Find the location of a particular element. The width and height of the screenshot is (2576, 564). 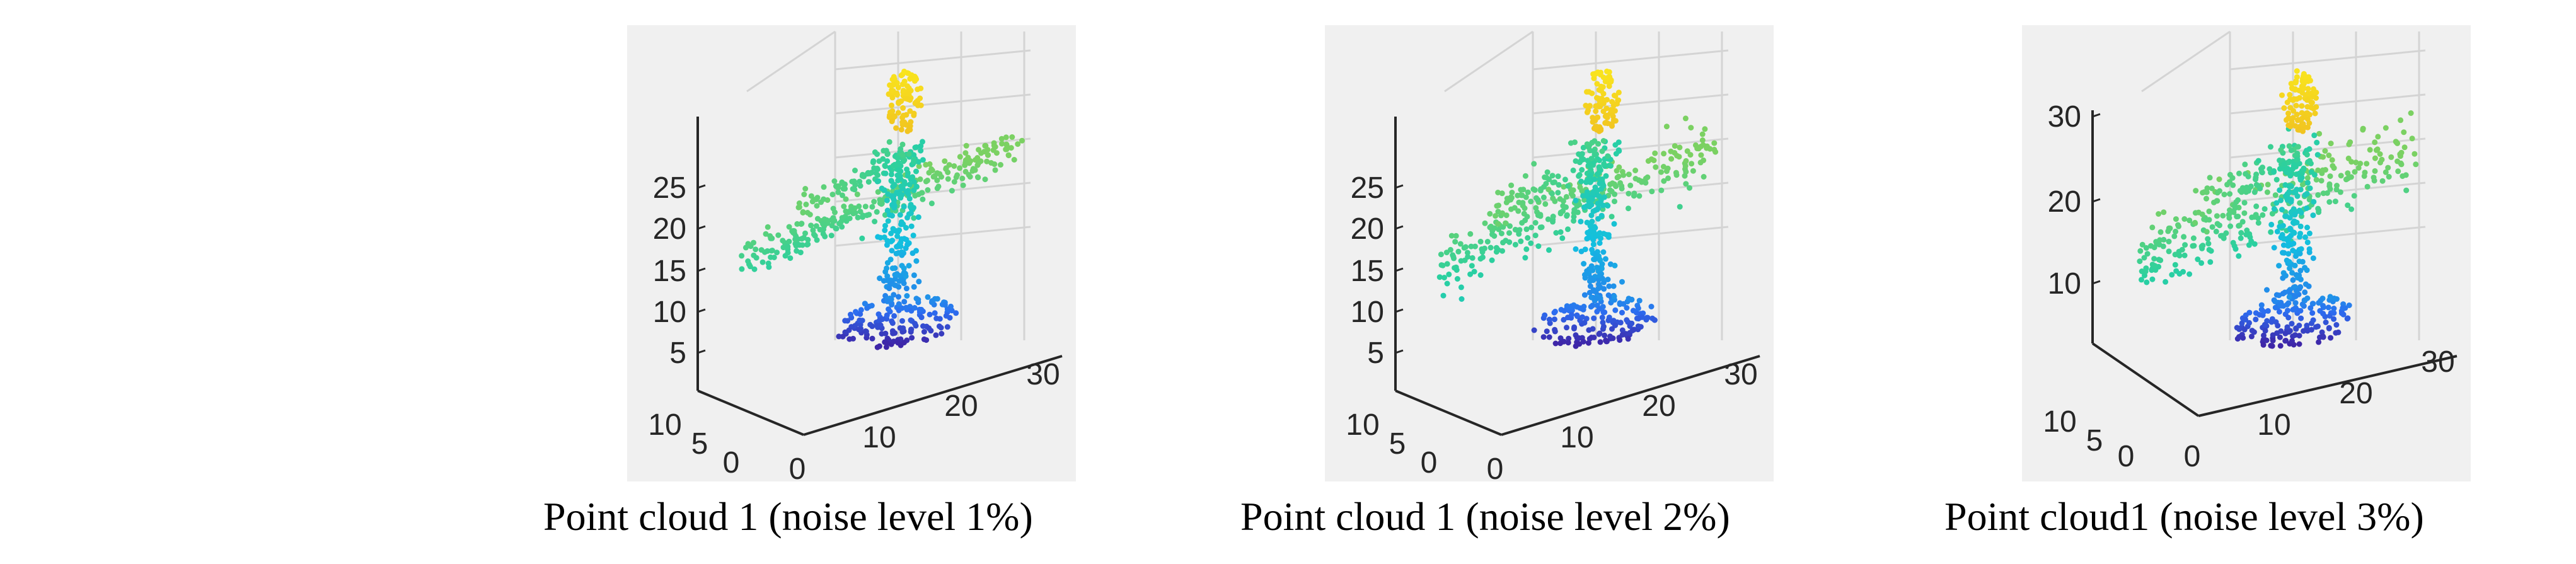

y-tick-label: 5 is located at coordinates (699, 444).